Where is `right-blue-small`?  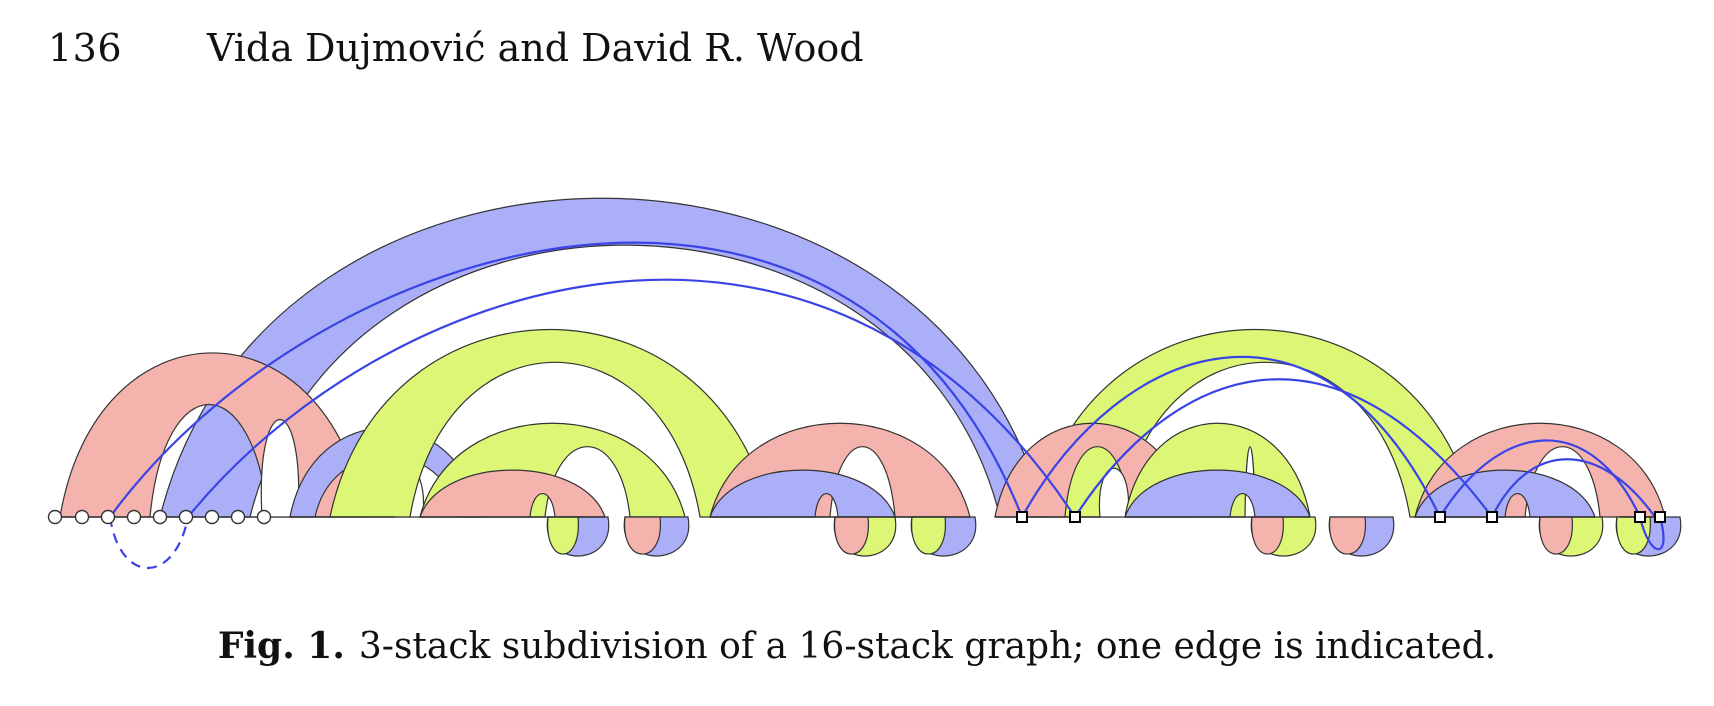 right-blue-small is located at coordinates (1217, 493).